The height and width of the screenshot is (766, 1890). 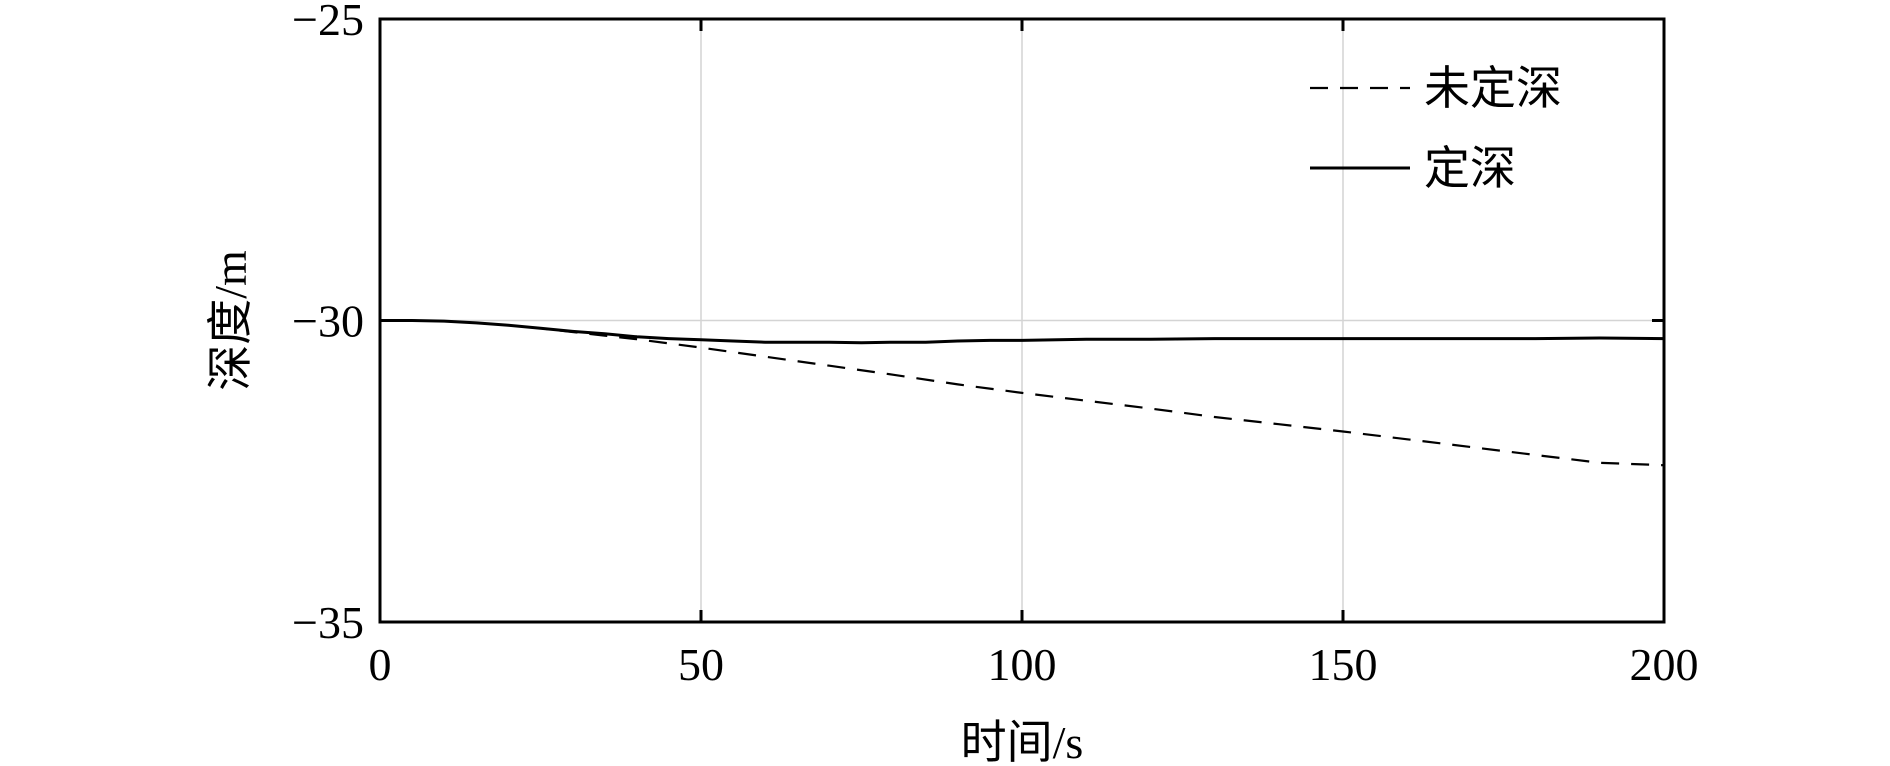 What do you see at coordinates (1664, 664) in the screenshot?
I see `x-tick-label: 200` at bounding box center [1664, 664].